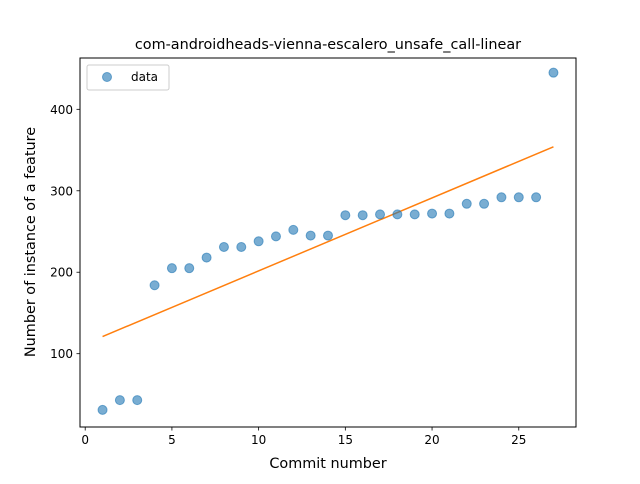 The height and width of the screenshot is (484, 640). I want to click on legend: data, so click(128, 77).